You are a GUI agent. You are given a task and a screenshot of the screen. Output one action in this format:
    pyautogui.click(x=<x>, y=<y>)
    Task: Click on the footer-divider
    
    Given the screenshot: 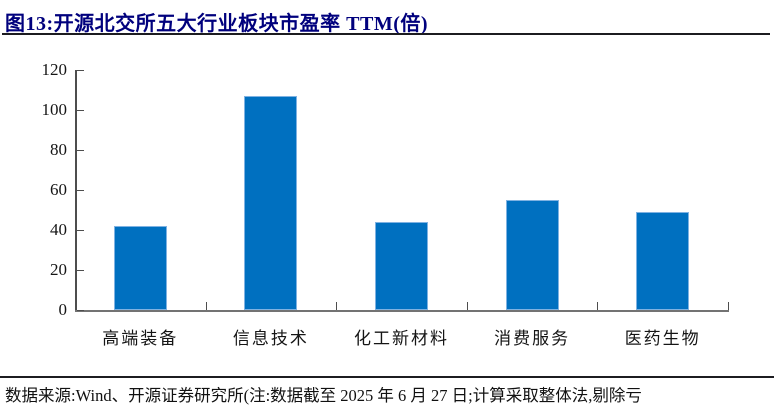 What is the action you would take?
    pyautogui.click(x=387, y=377)
    